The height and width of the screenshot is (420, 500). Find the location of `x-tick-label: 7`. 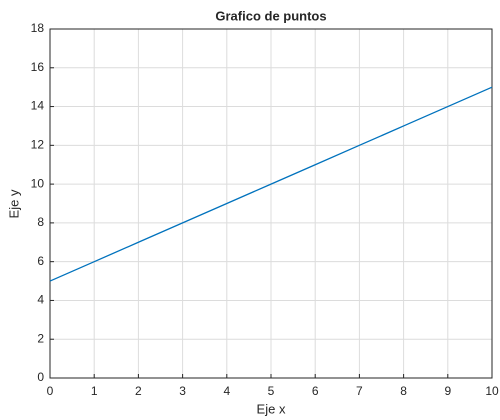

x-tick-label: 7 is located at coordinates (359, 391).